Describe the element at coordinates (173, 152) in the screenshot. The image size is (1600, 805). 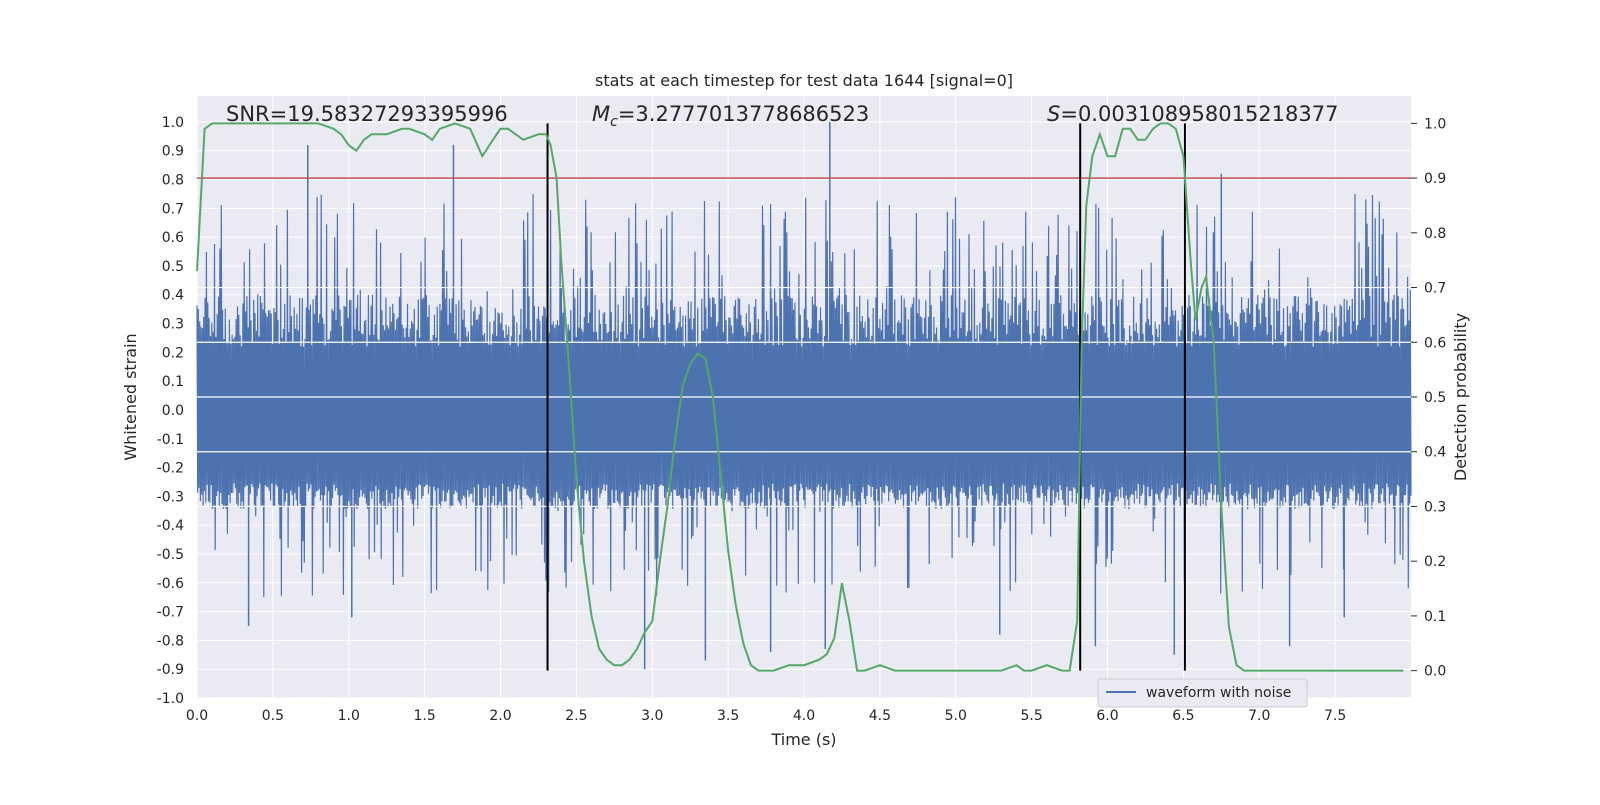
I see `y-tick-label: 0.9` at that location.